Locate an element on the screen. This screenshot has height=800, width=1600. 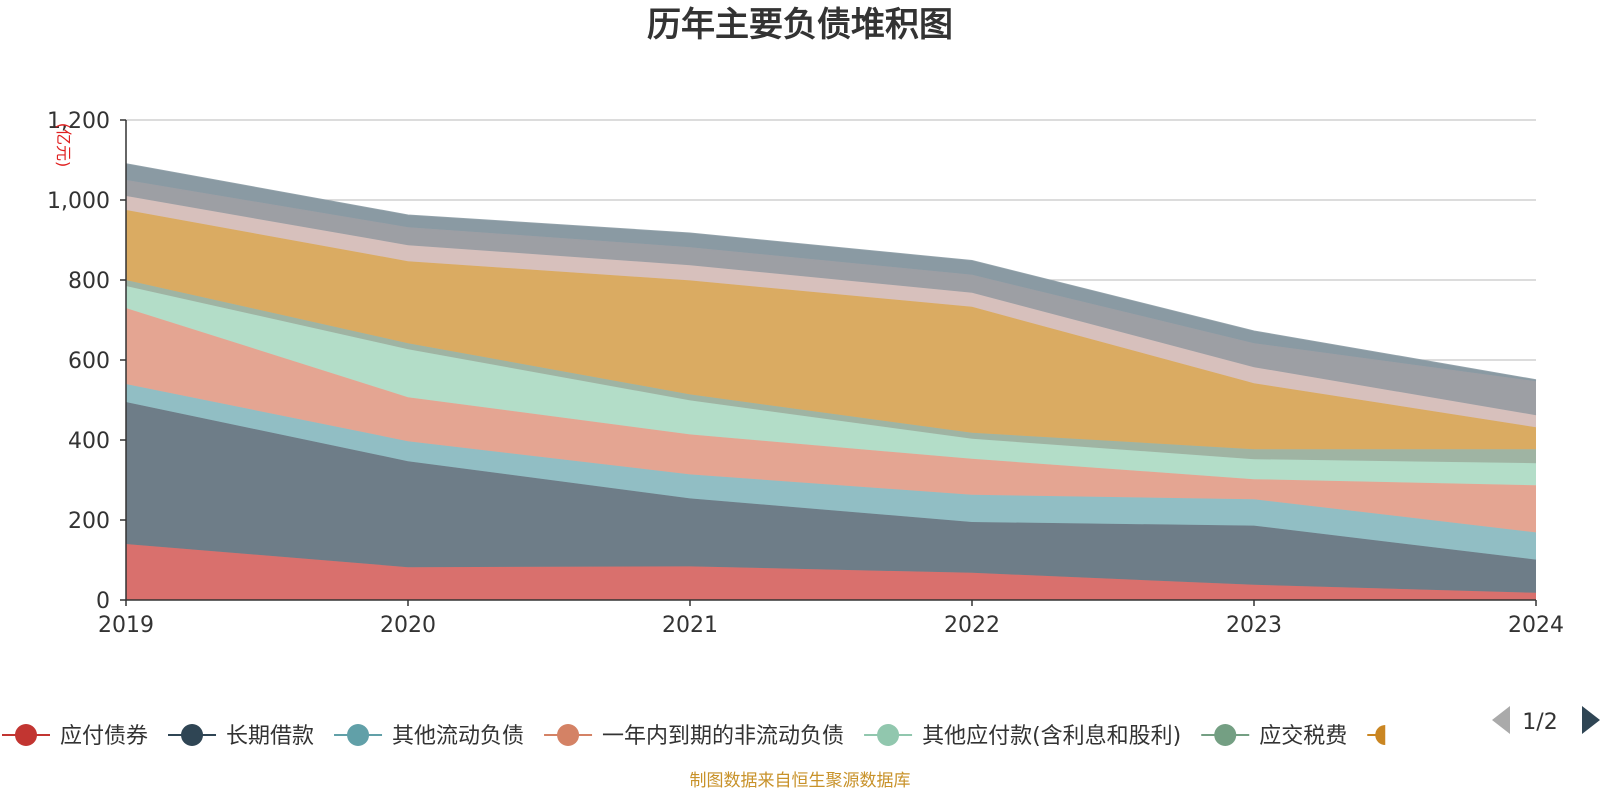
x-tick-label: 2022 is located at coordinates (972, 625).